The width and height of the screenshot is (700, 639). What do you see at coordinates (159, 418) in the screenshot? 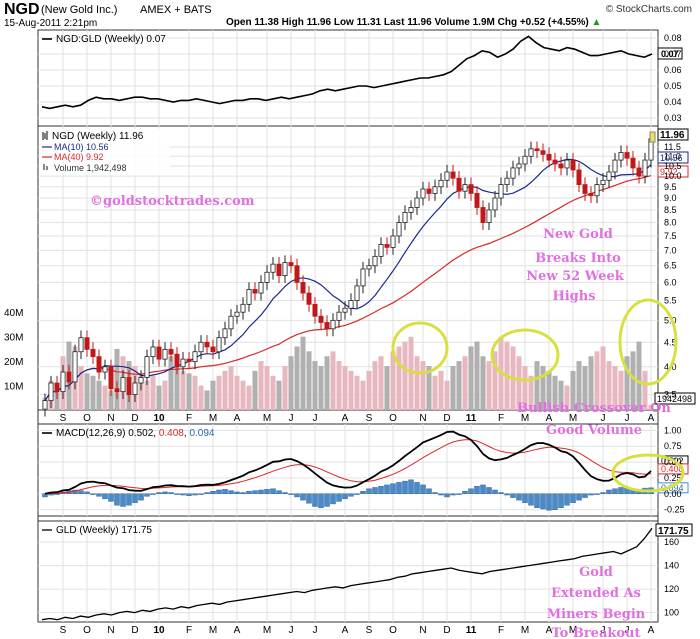
I see `x-tick-label: 10` at bounding box center [159, 418].